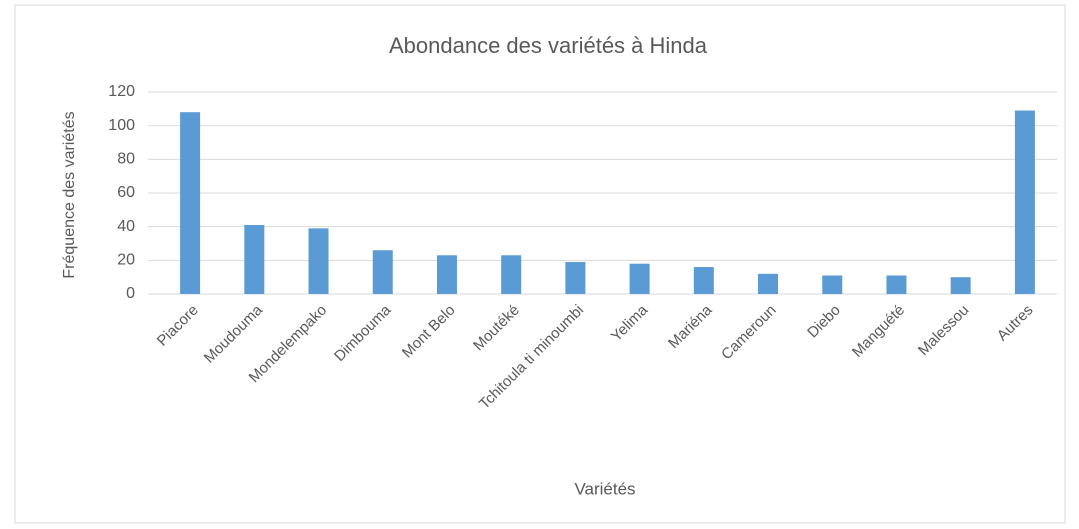 Image resolution: width=1079 pixels, height=529 pixels. What do you see at coordinates (531, 357) in the screenshot?
I see `x-tick-label: Tchitoula ti minoumbi` at bounding box center [531, 357].